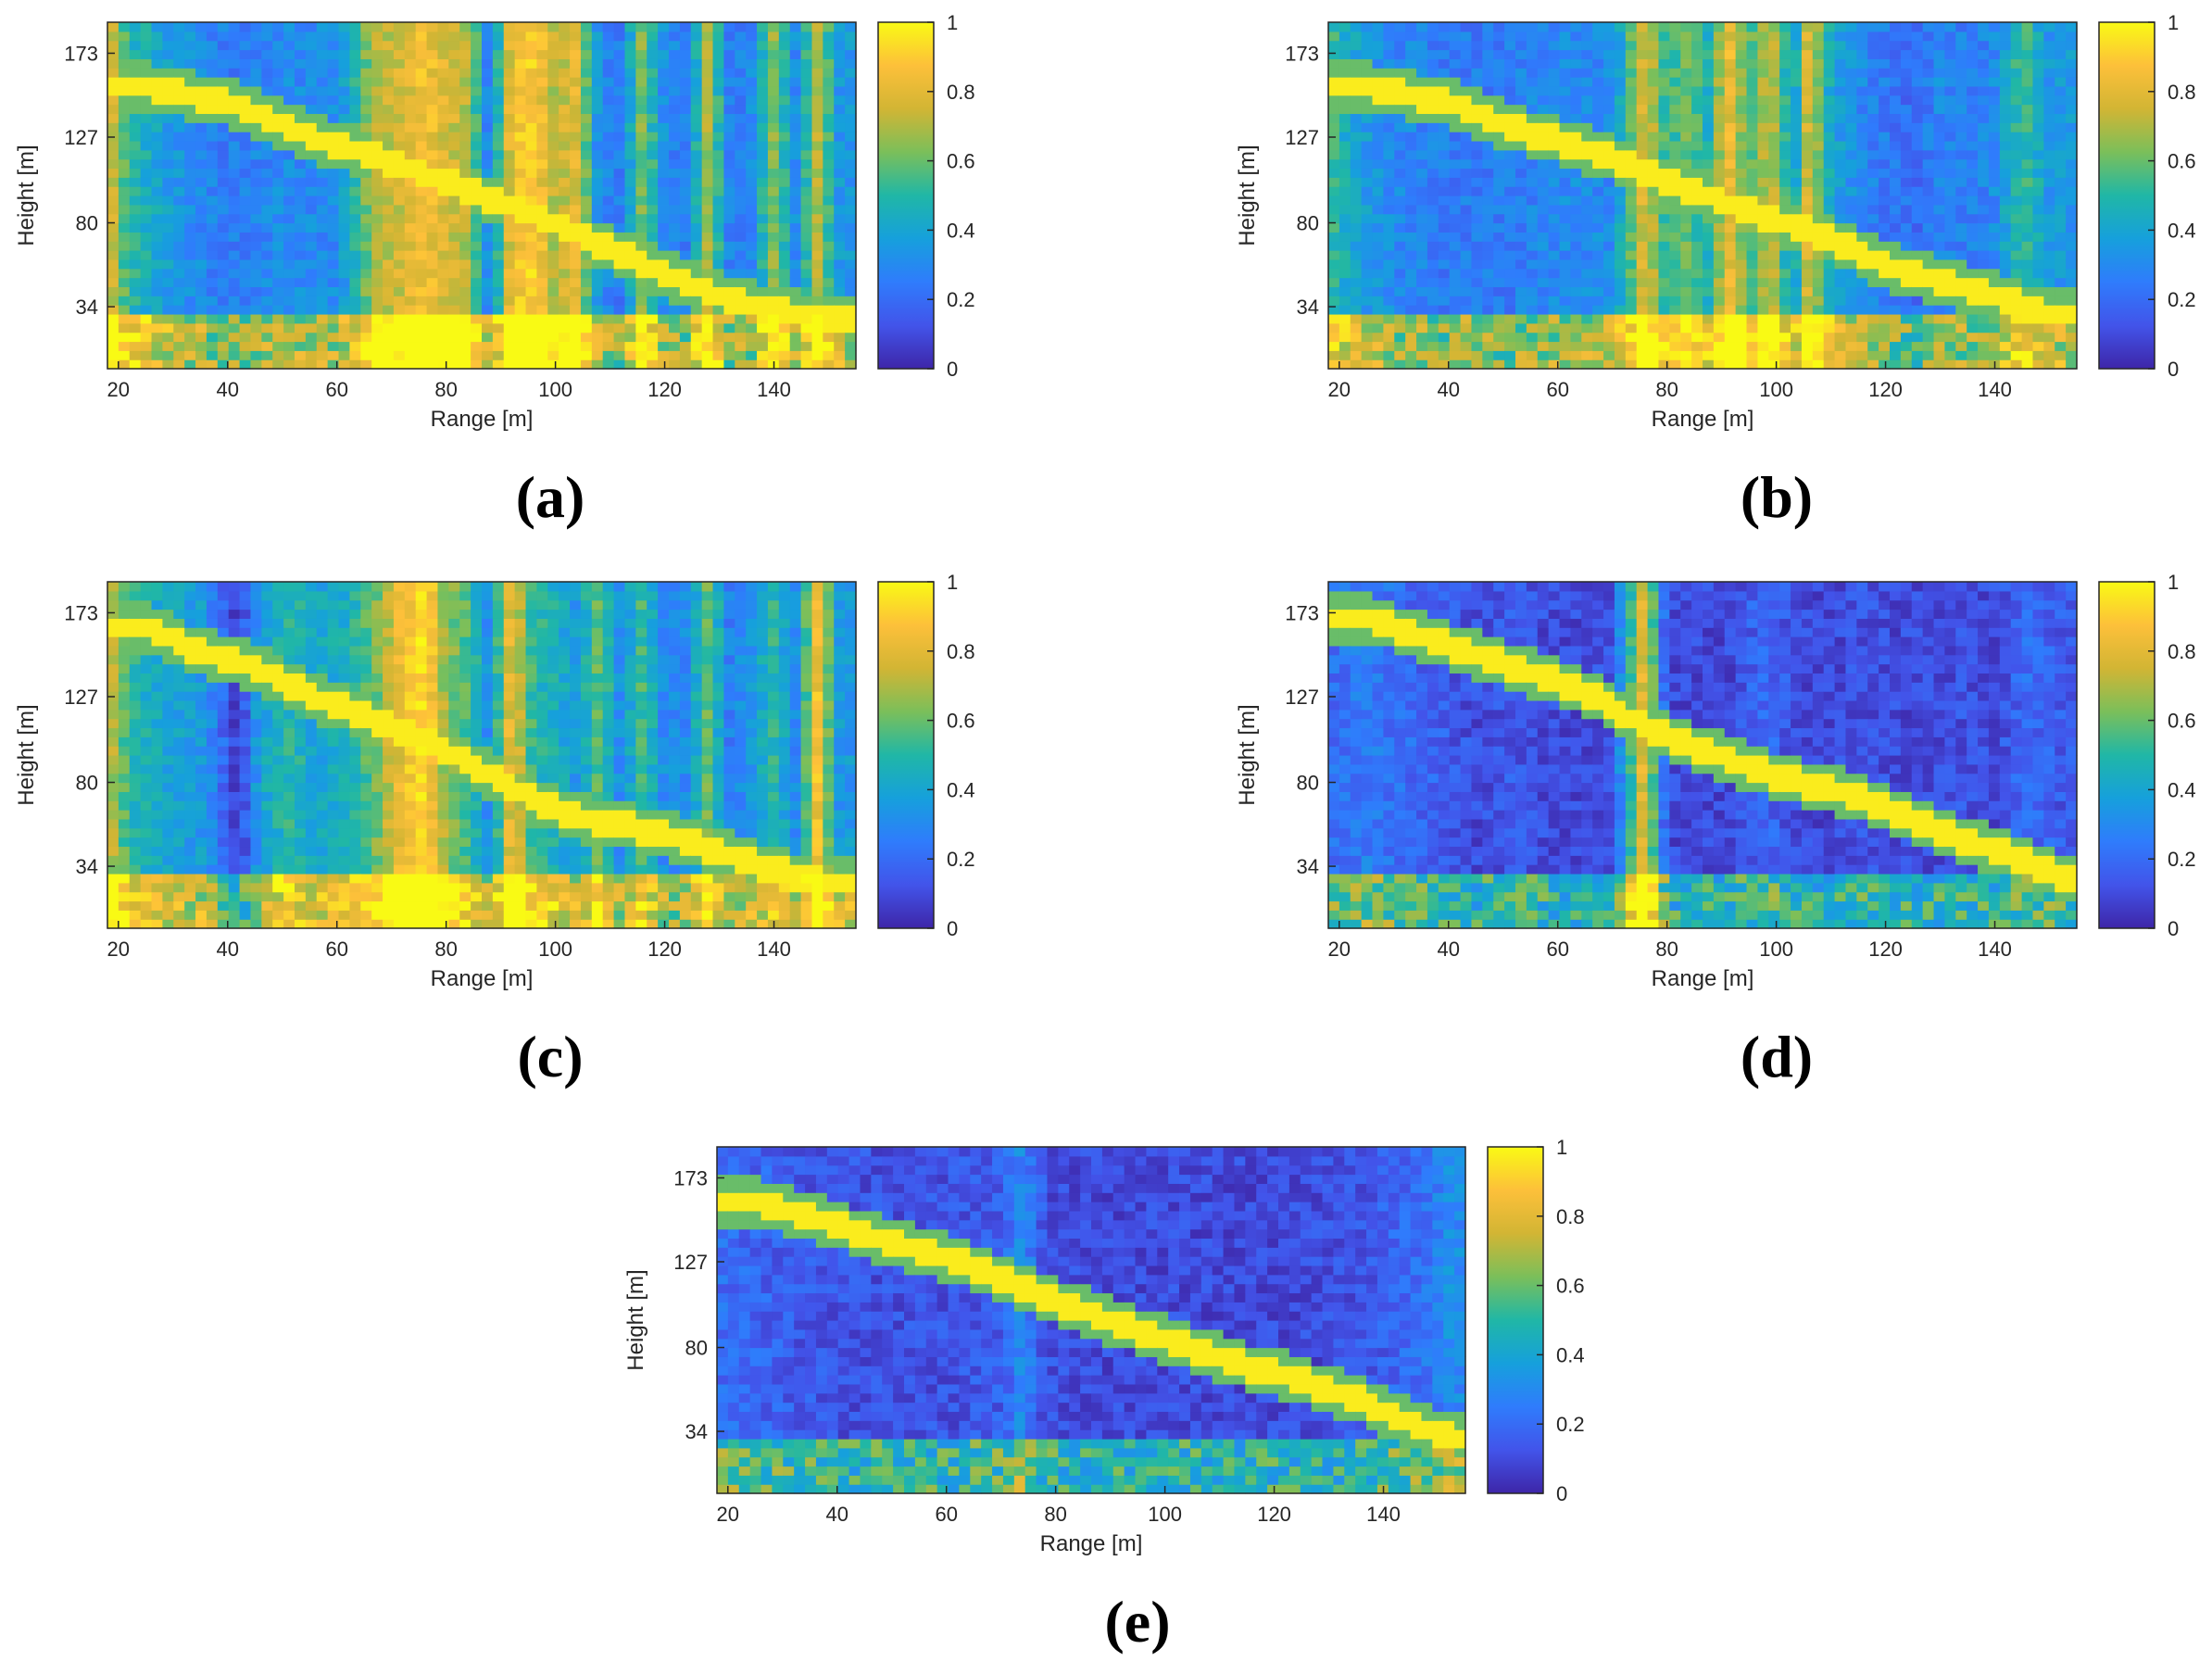  Describe the element at coordinates (906, 195) in the screenshot. I see `colorbar` at that location.